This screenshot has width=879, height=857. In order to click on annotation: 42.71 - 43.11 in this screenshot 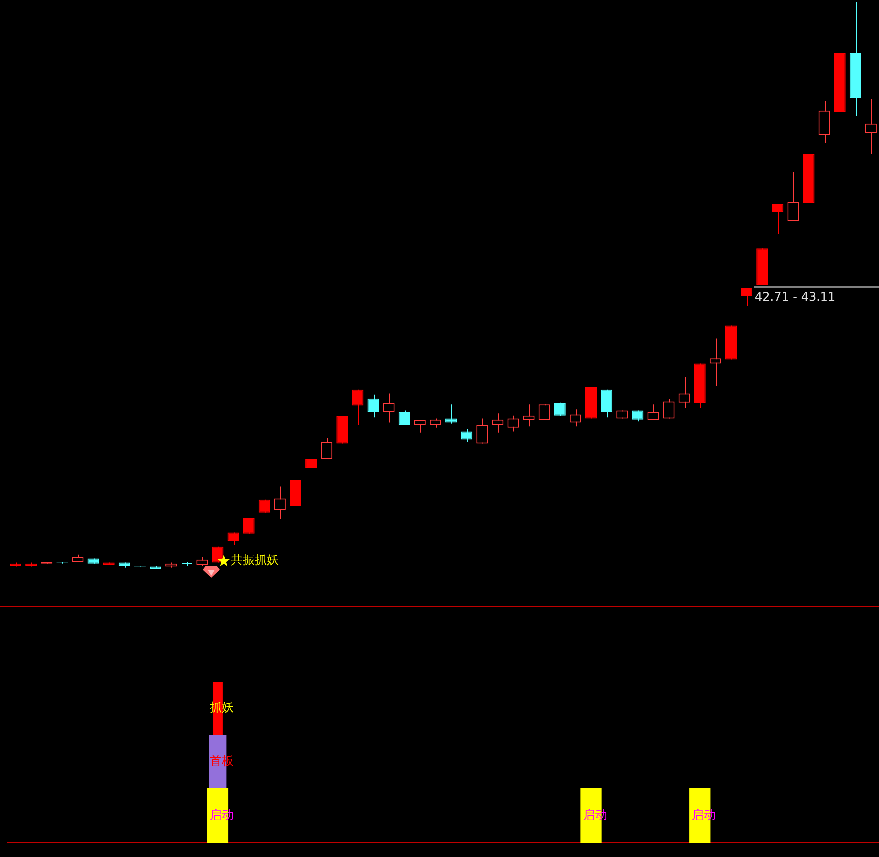, I will do `click(795, 297)`.